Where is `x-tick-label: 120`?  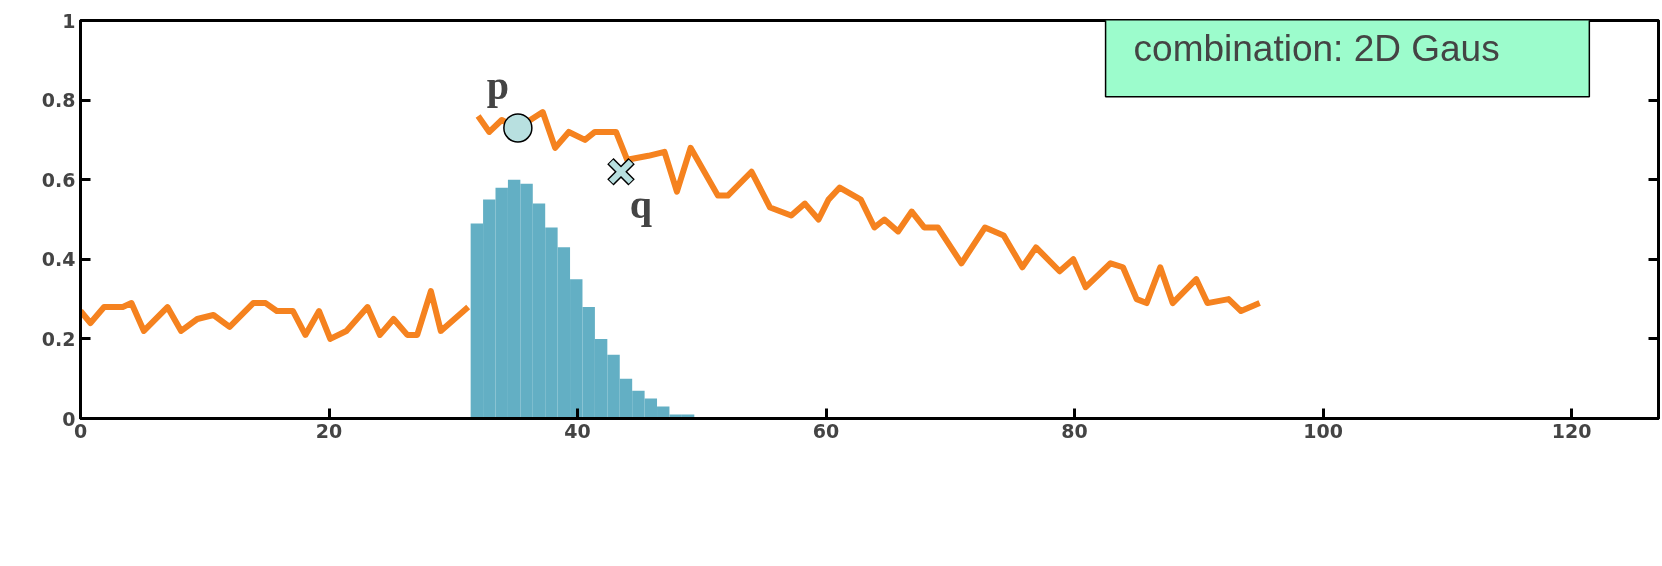
x-tick-label: 120 is located at coordinates (1571, 430).